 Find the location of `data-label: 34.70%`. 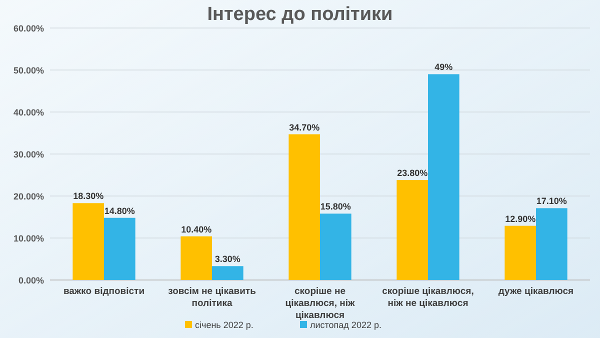

data-label: 34.70% is located at coordinates (304, 127).